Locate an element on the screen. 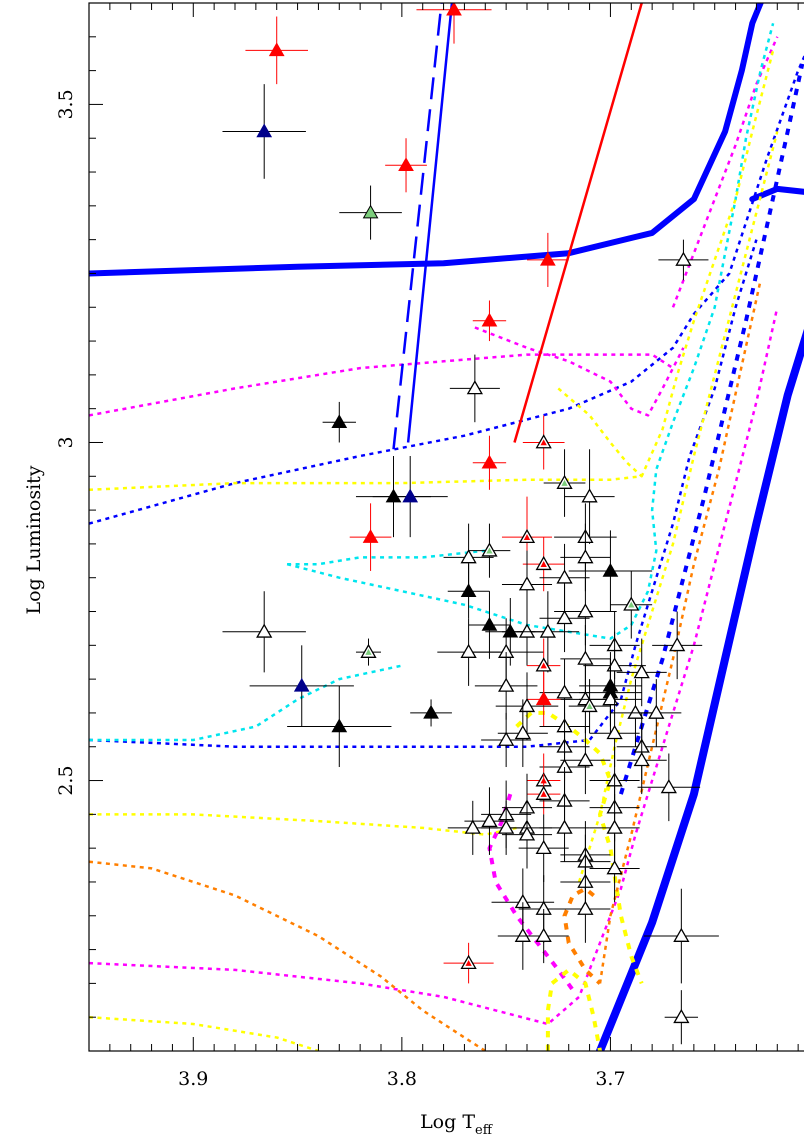  x-axis-title: Log Teff is located at coordinates (457, 1124).